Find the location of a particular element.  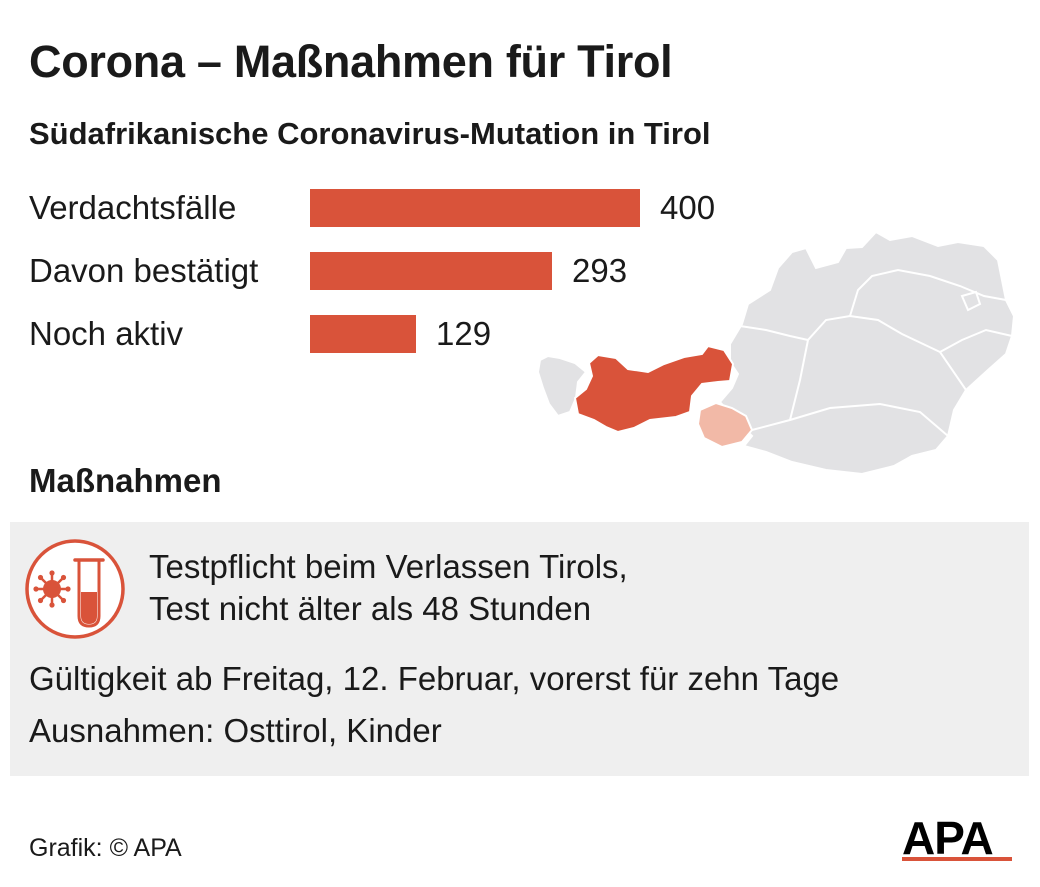

bar-label-2: Noch aktiv is located at coordinates (106, 333).